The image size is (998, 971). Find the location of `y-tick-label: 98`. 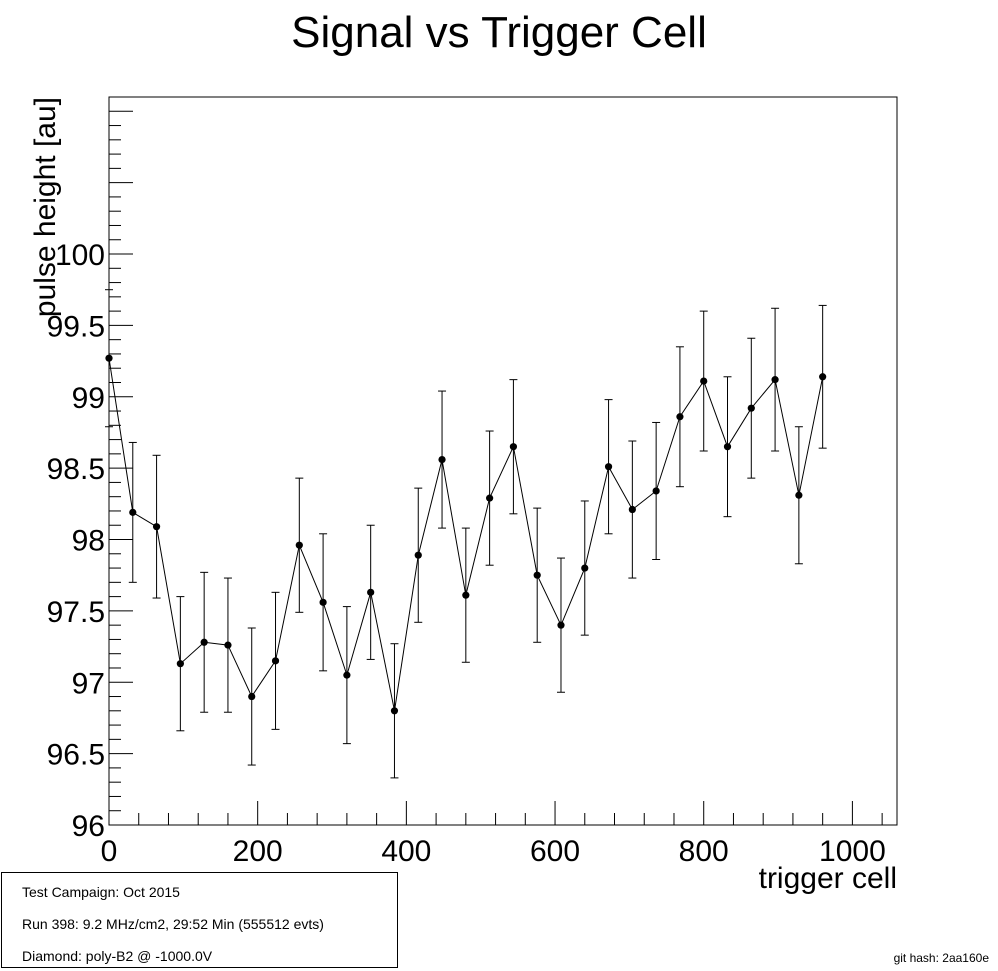

y-tick-label: 98 is located at coordinates (88, 541).